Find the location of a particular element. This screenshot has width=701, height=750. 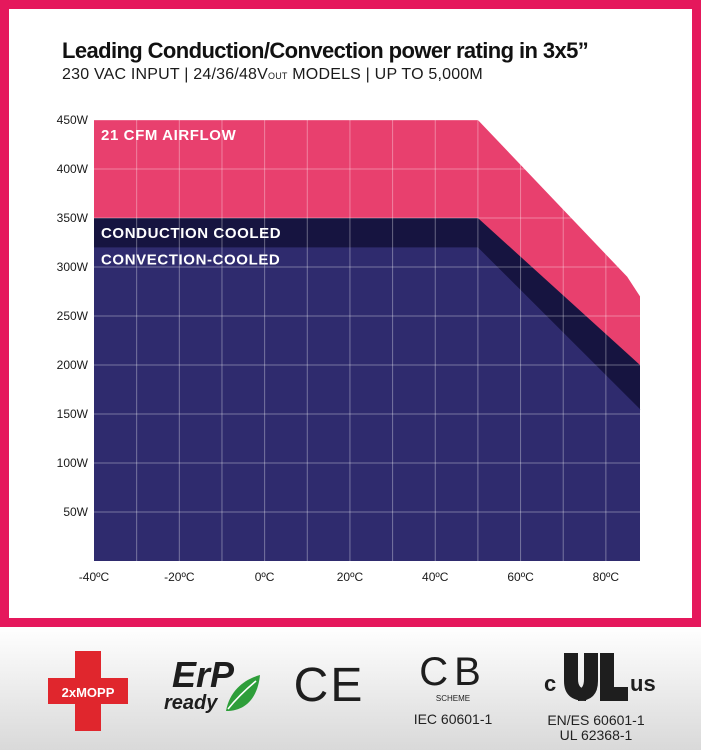

leaf-vein-icon is located at coordinates (242, 695).